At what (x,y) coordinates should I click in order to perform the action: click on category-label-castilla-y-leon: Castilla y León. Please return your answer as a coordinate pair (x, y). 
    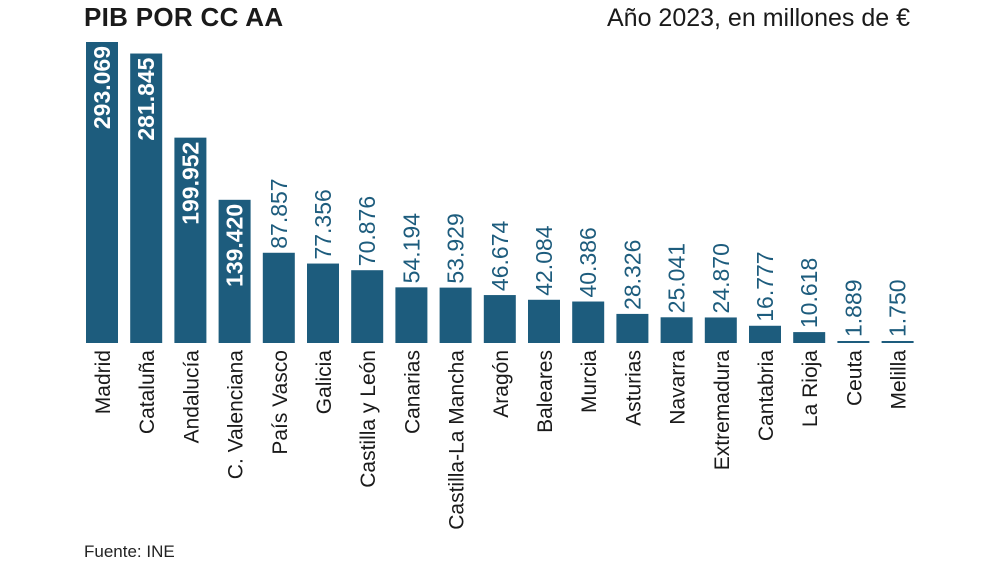
    Looking at the image, I should click on (368, 419).